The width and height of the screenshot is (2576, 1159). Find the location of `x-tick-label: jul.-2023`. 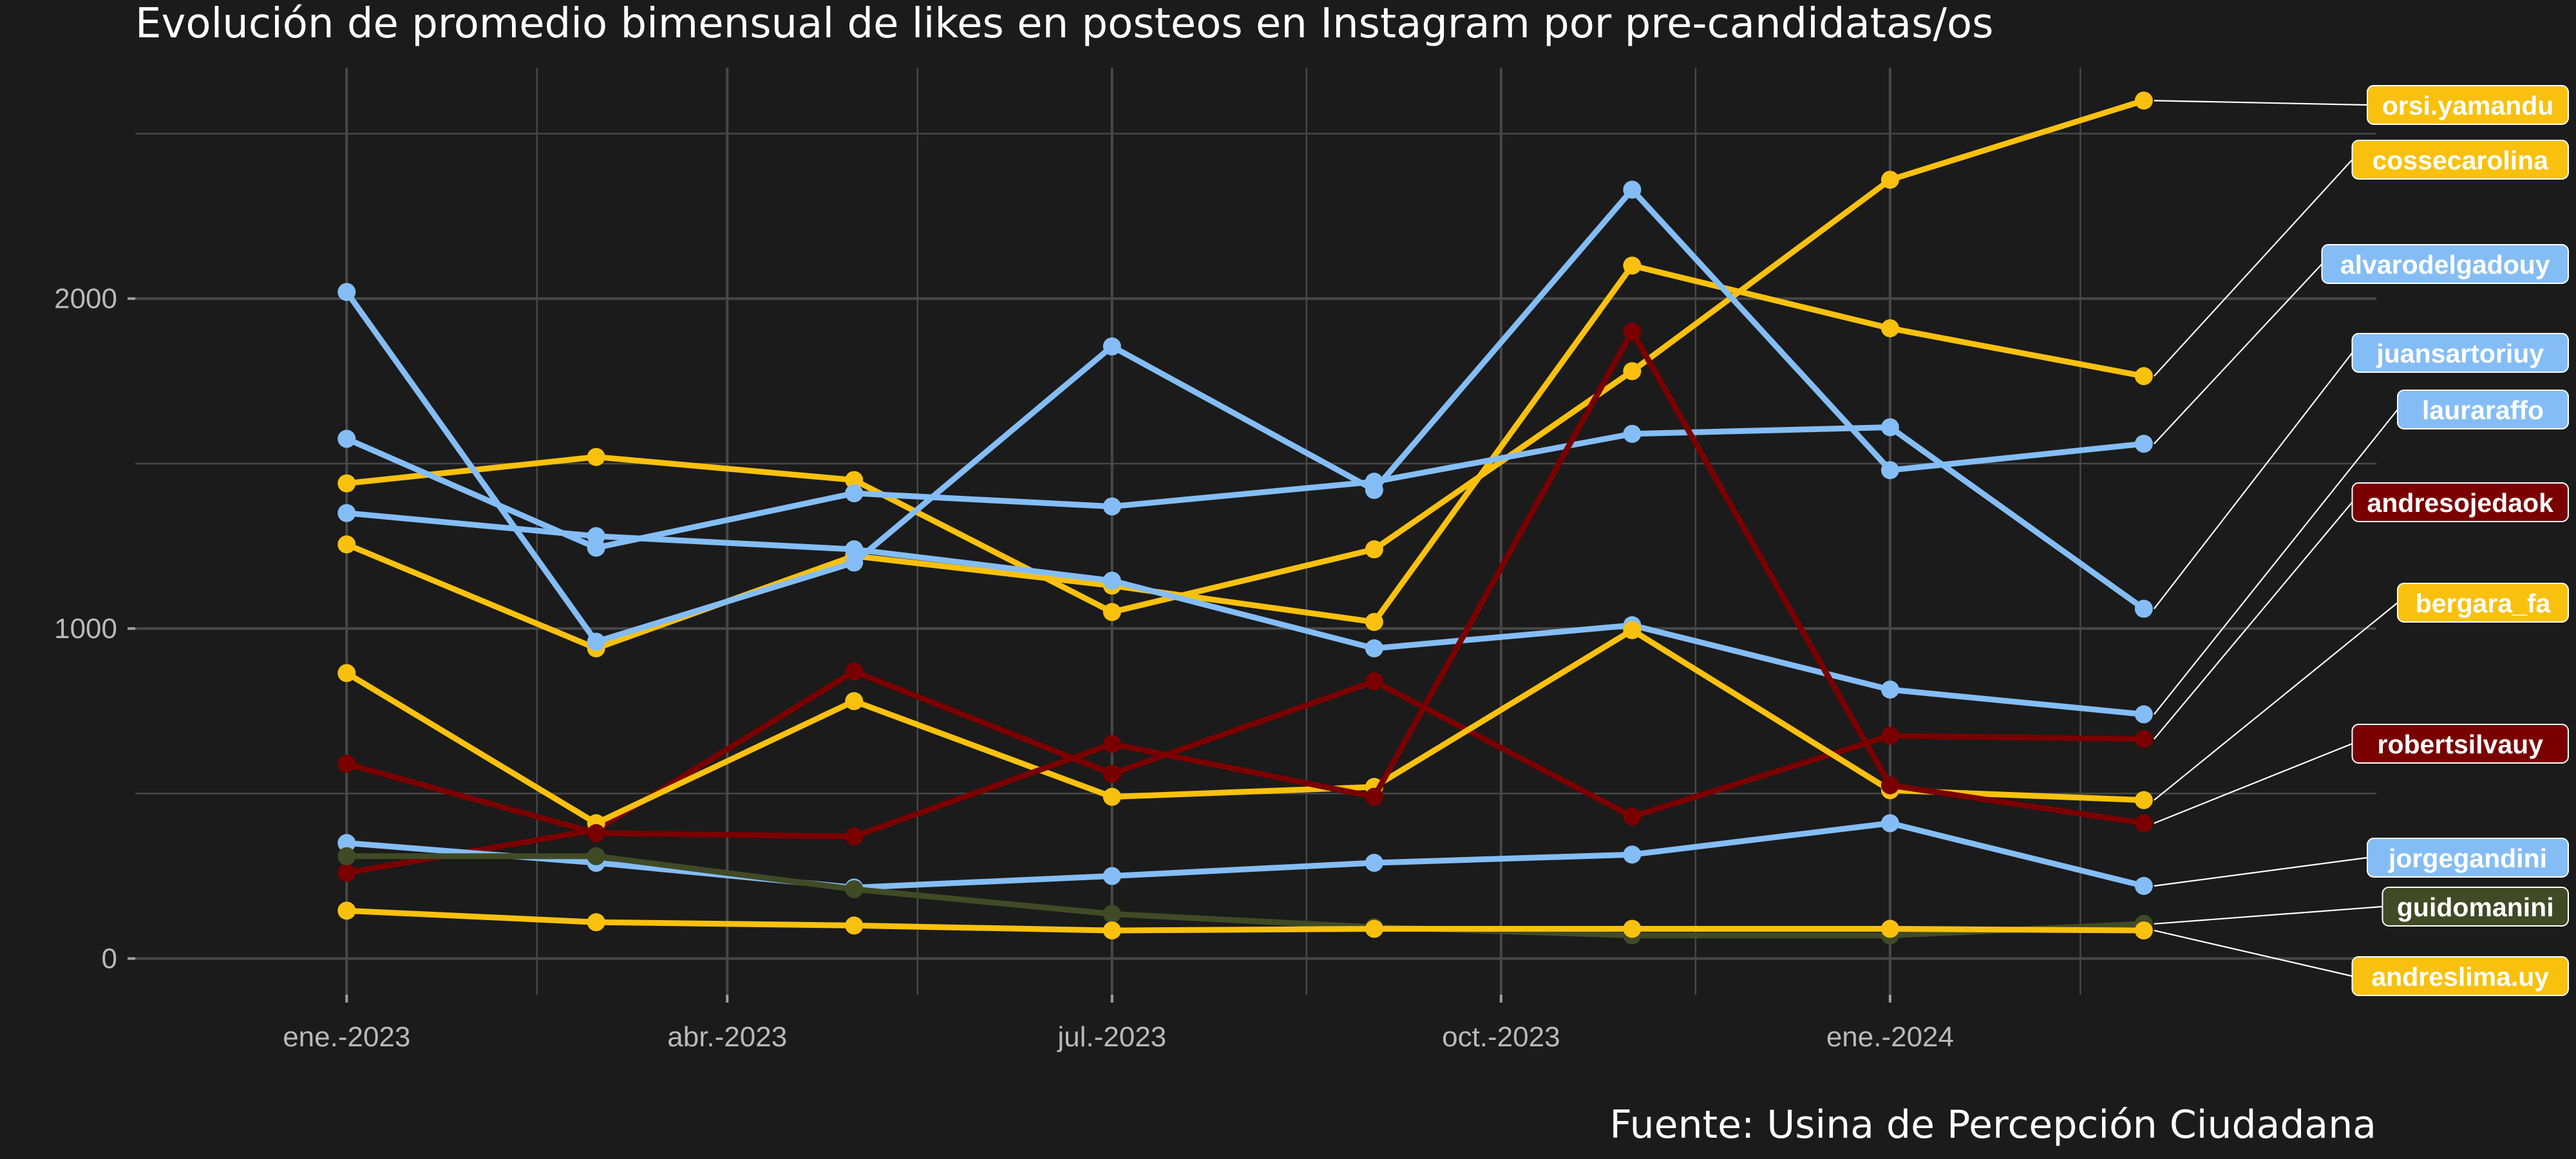

x-tick-label: jul.-2023 is located at coordinates (1111, 1037).